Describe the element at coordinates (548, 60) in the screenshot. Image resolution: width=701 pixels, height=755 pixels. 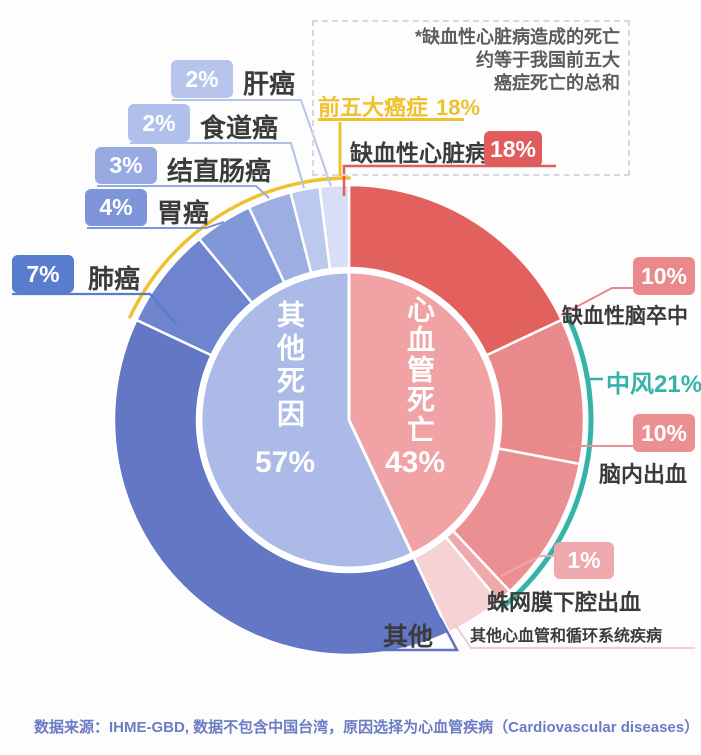
I see `annotation-line-2: 约等于我国前五大` at that location.